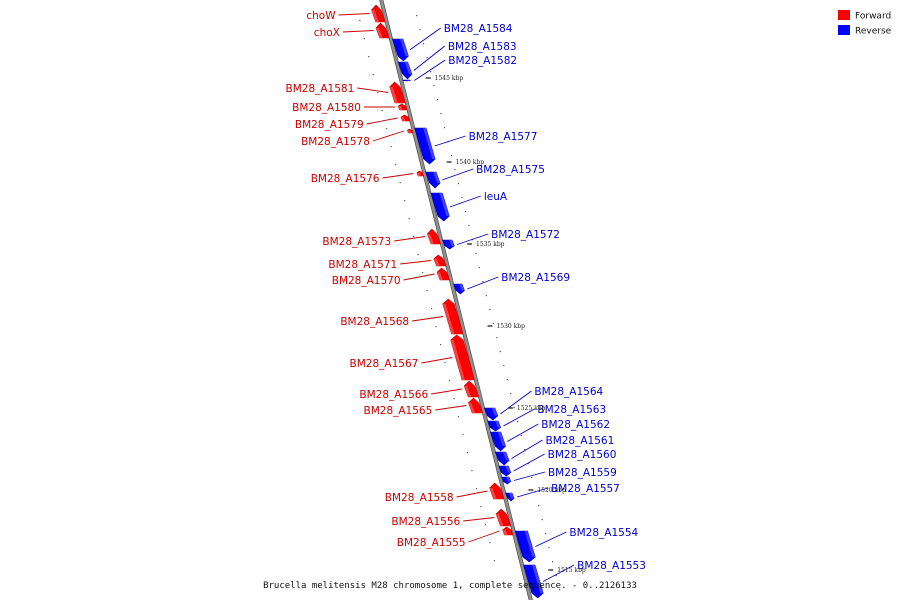 This screenshot has width=900, height=600. I want to click on gene-label: BM28_A1557, so click(585, 489).